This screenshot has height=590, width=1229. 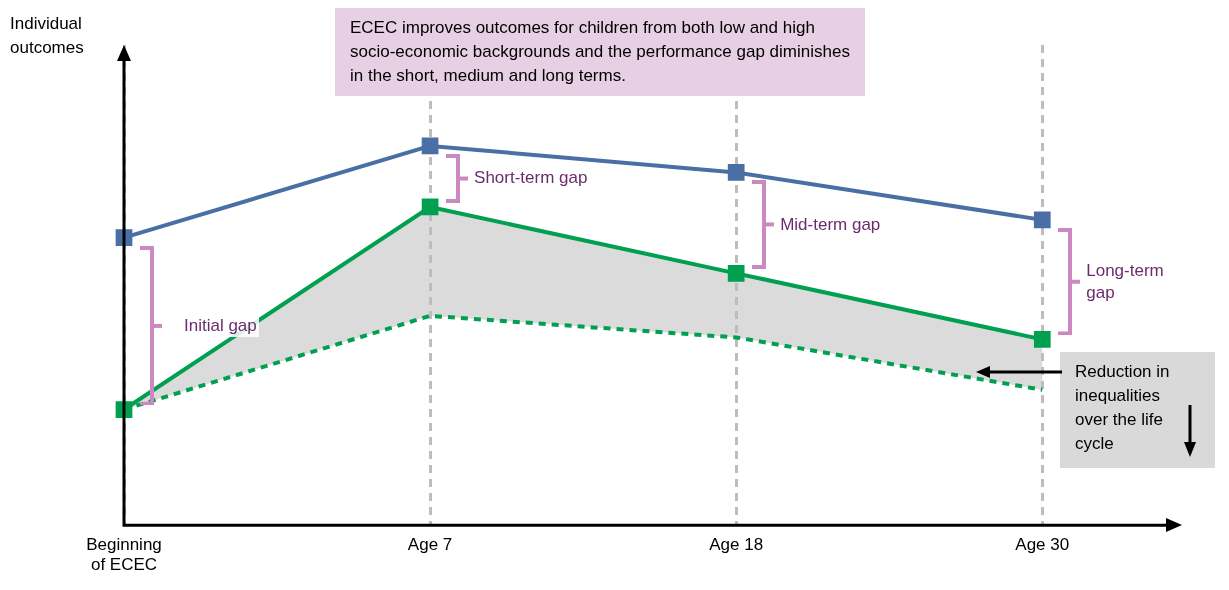 What do you see at coordinates (736, 545) in the screenshot?
I see `x-tick-label: Age 18` at bounding box center [736, 545].